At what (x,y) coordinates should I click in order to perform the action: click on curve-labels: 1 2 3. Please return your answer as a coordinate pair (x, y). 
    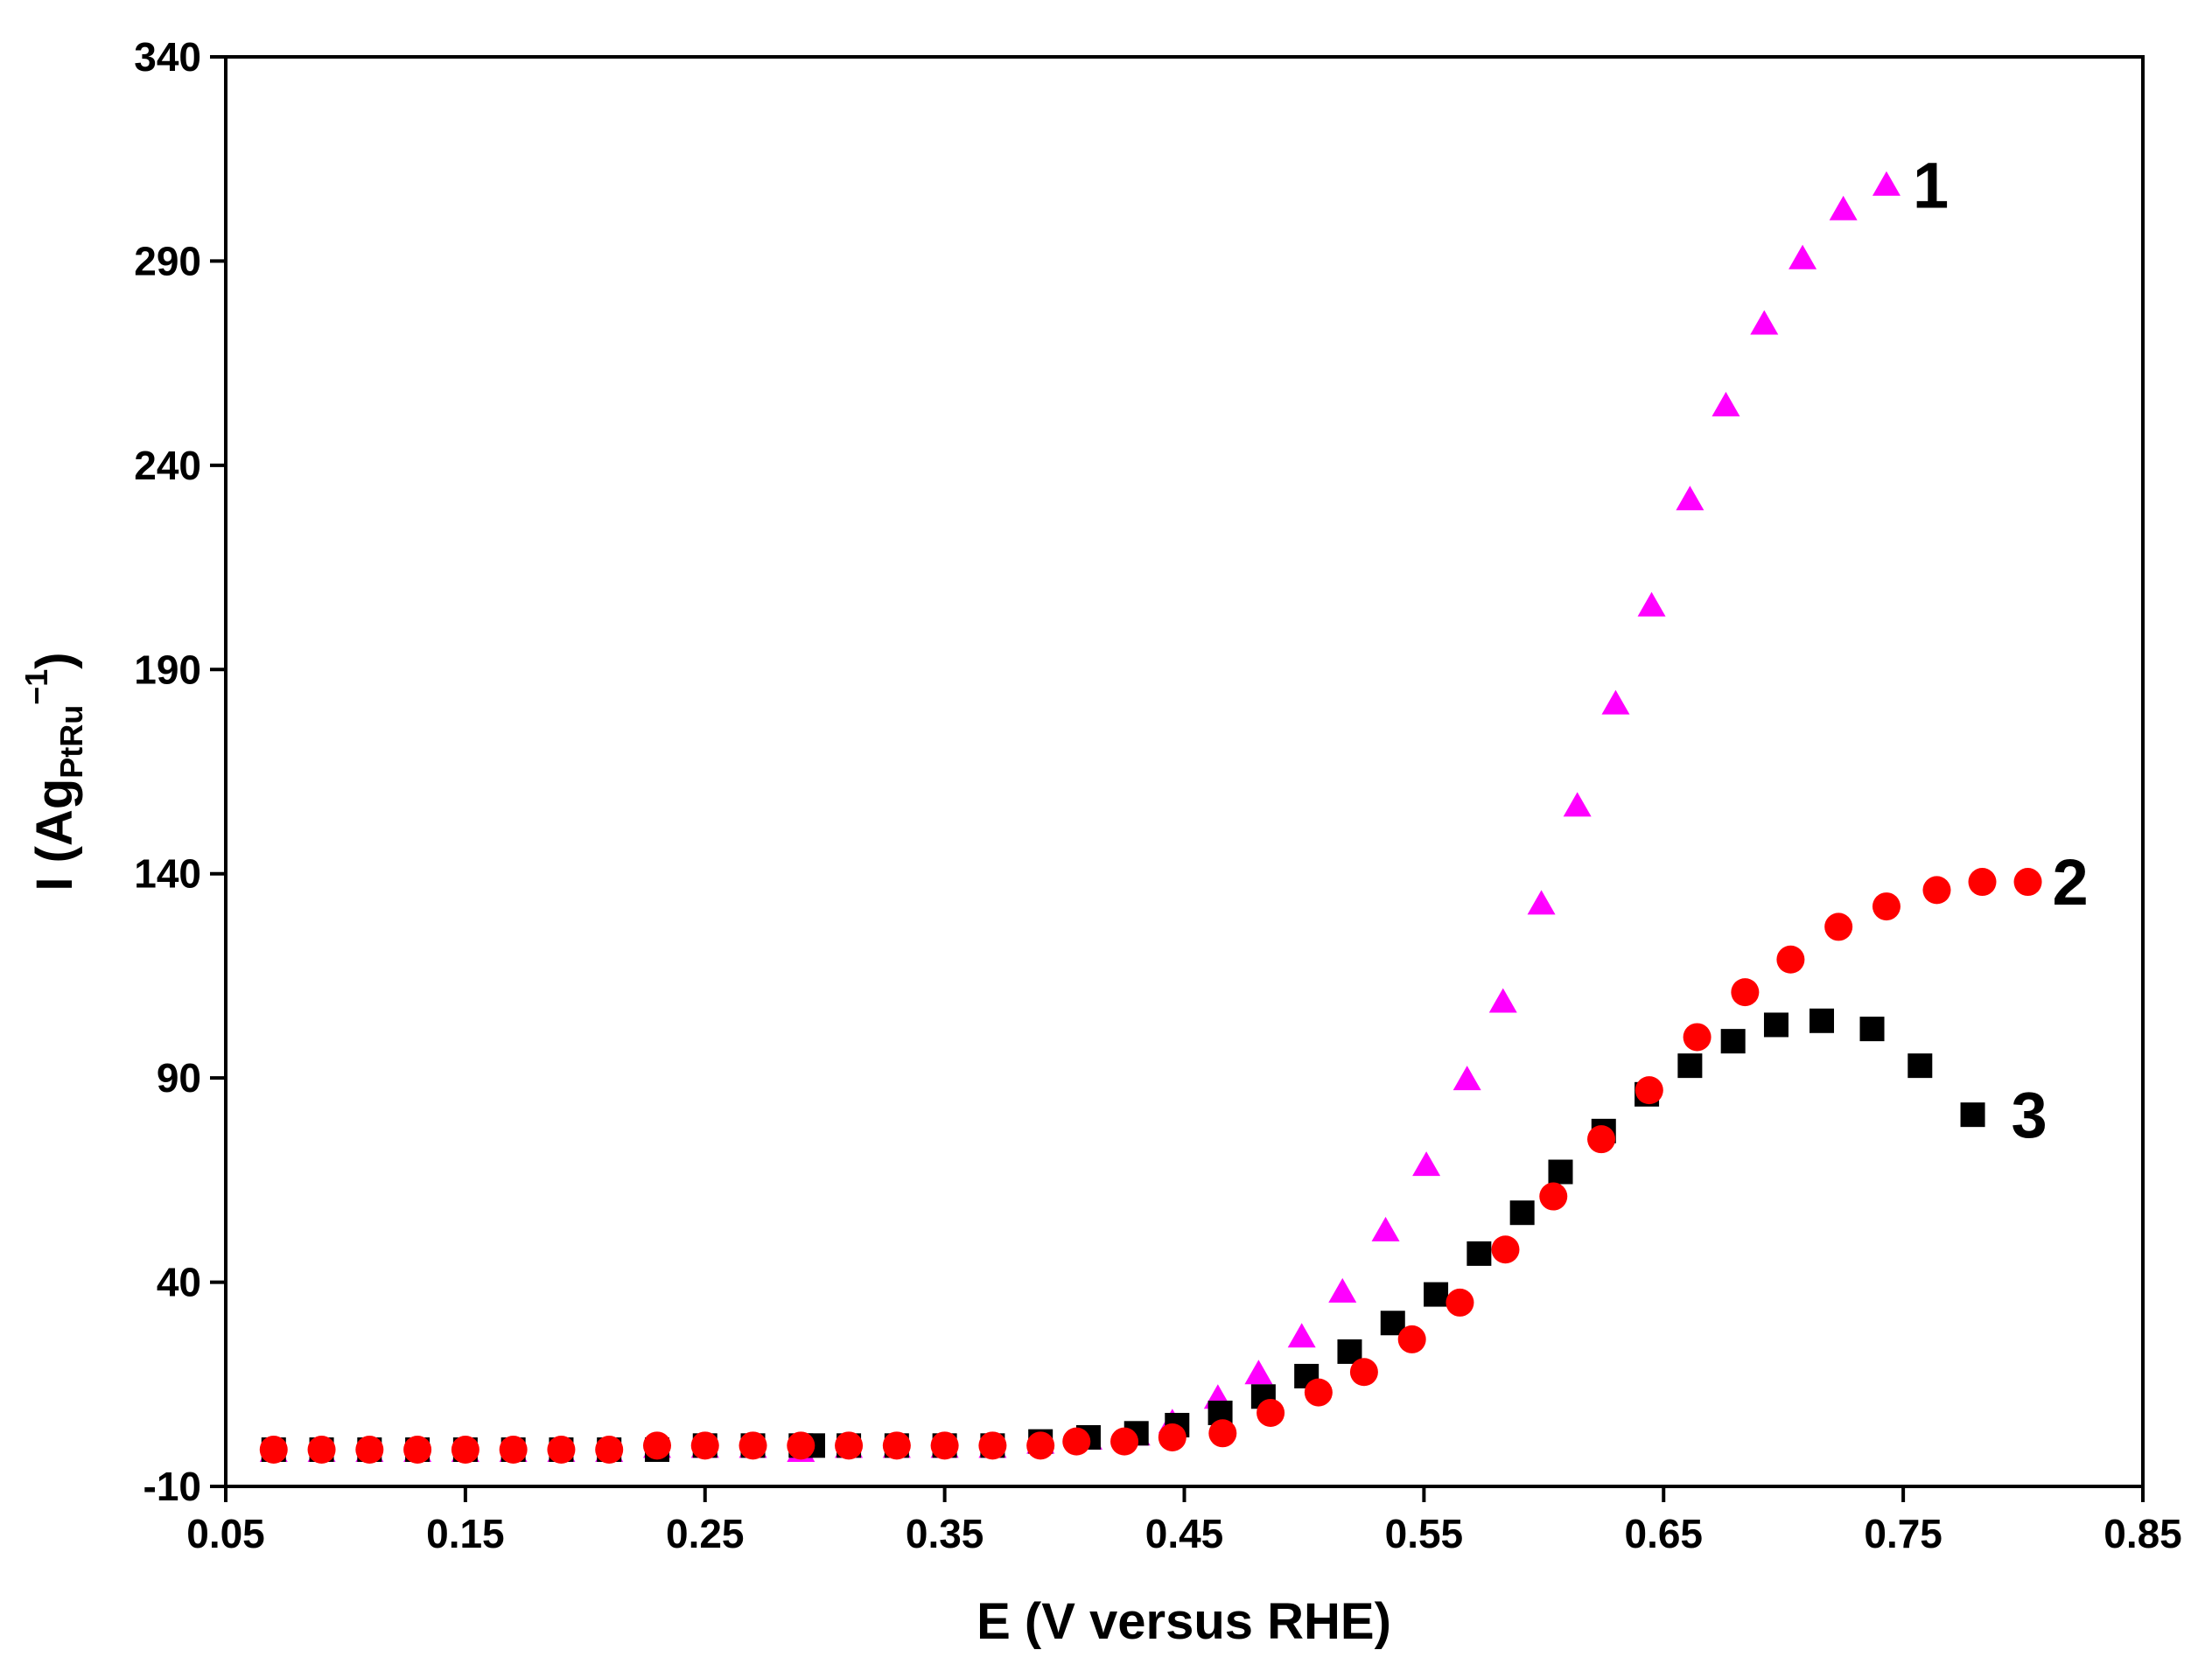
    Looking at the image, I should click on (2001, 650).